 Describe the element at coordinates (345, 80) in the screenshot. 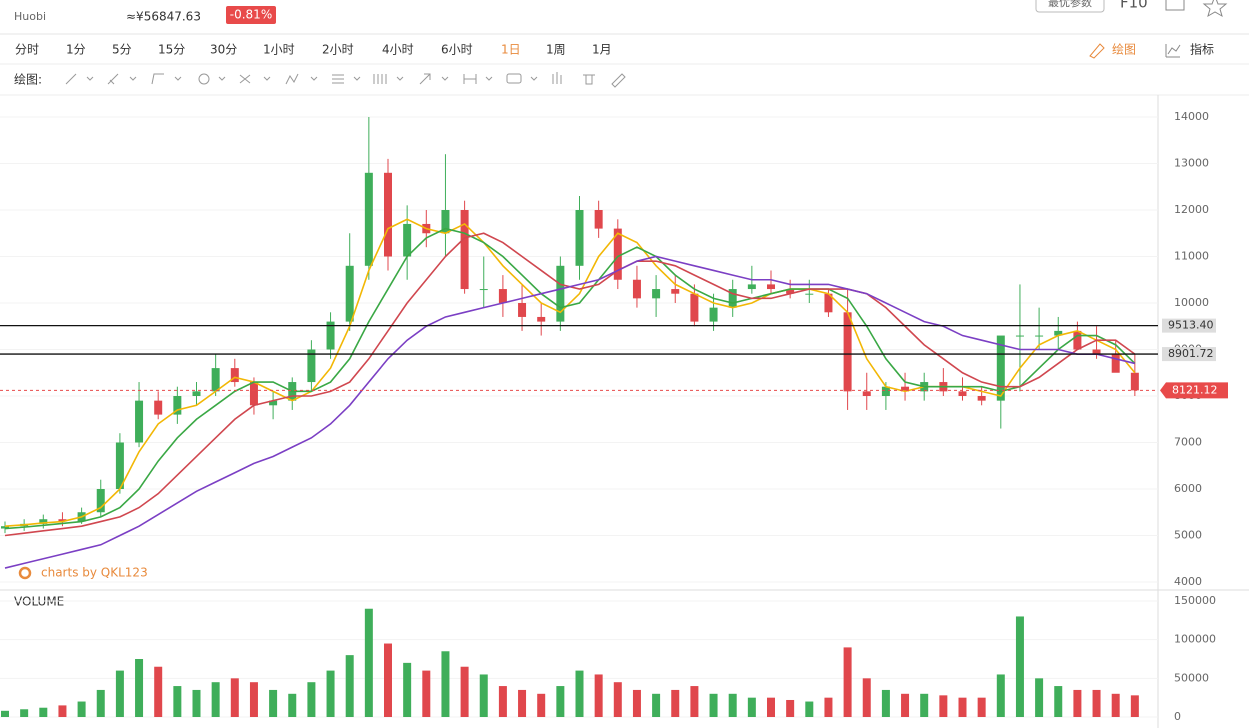

I see `draw-tools` at that location.